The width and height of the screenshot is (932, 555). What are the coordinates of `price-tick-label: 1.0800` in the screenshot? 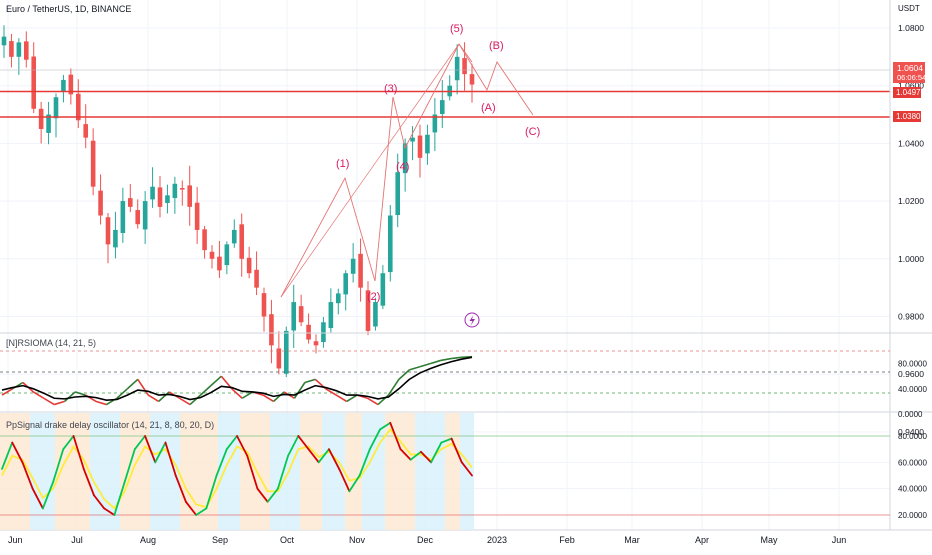 It's located at (911, 28).